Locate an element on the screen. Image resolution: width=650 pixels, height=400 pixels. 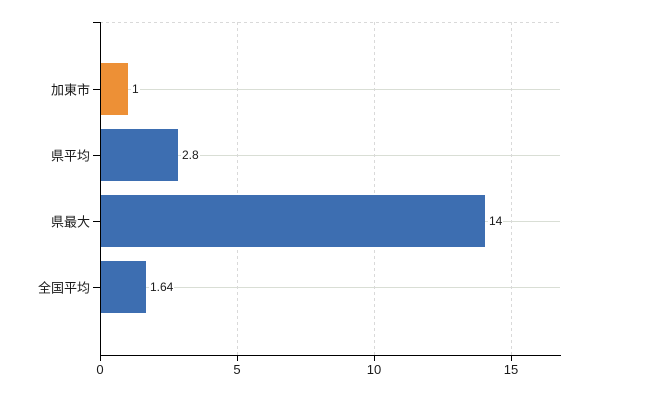
category-label: 全国平均 is located at coordinates (63, 288).